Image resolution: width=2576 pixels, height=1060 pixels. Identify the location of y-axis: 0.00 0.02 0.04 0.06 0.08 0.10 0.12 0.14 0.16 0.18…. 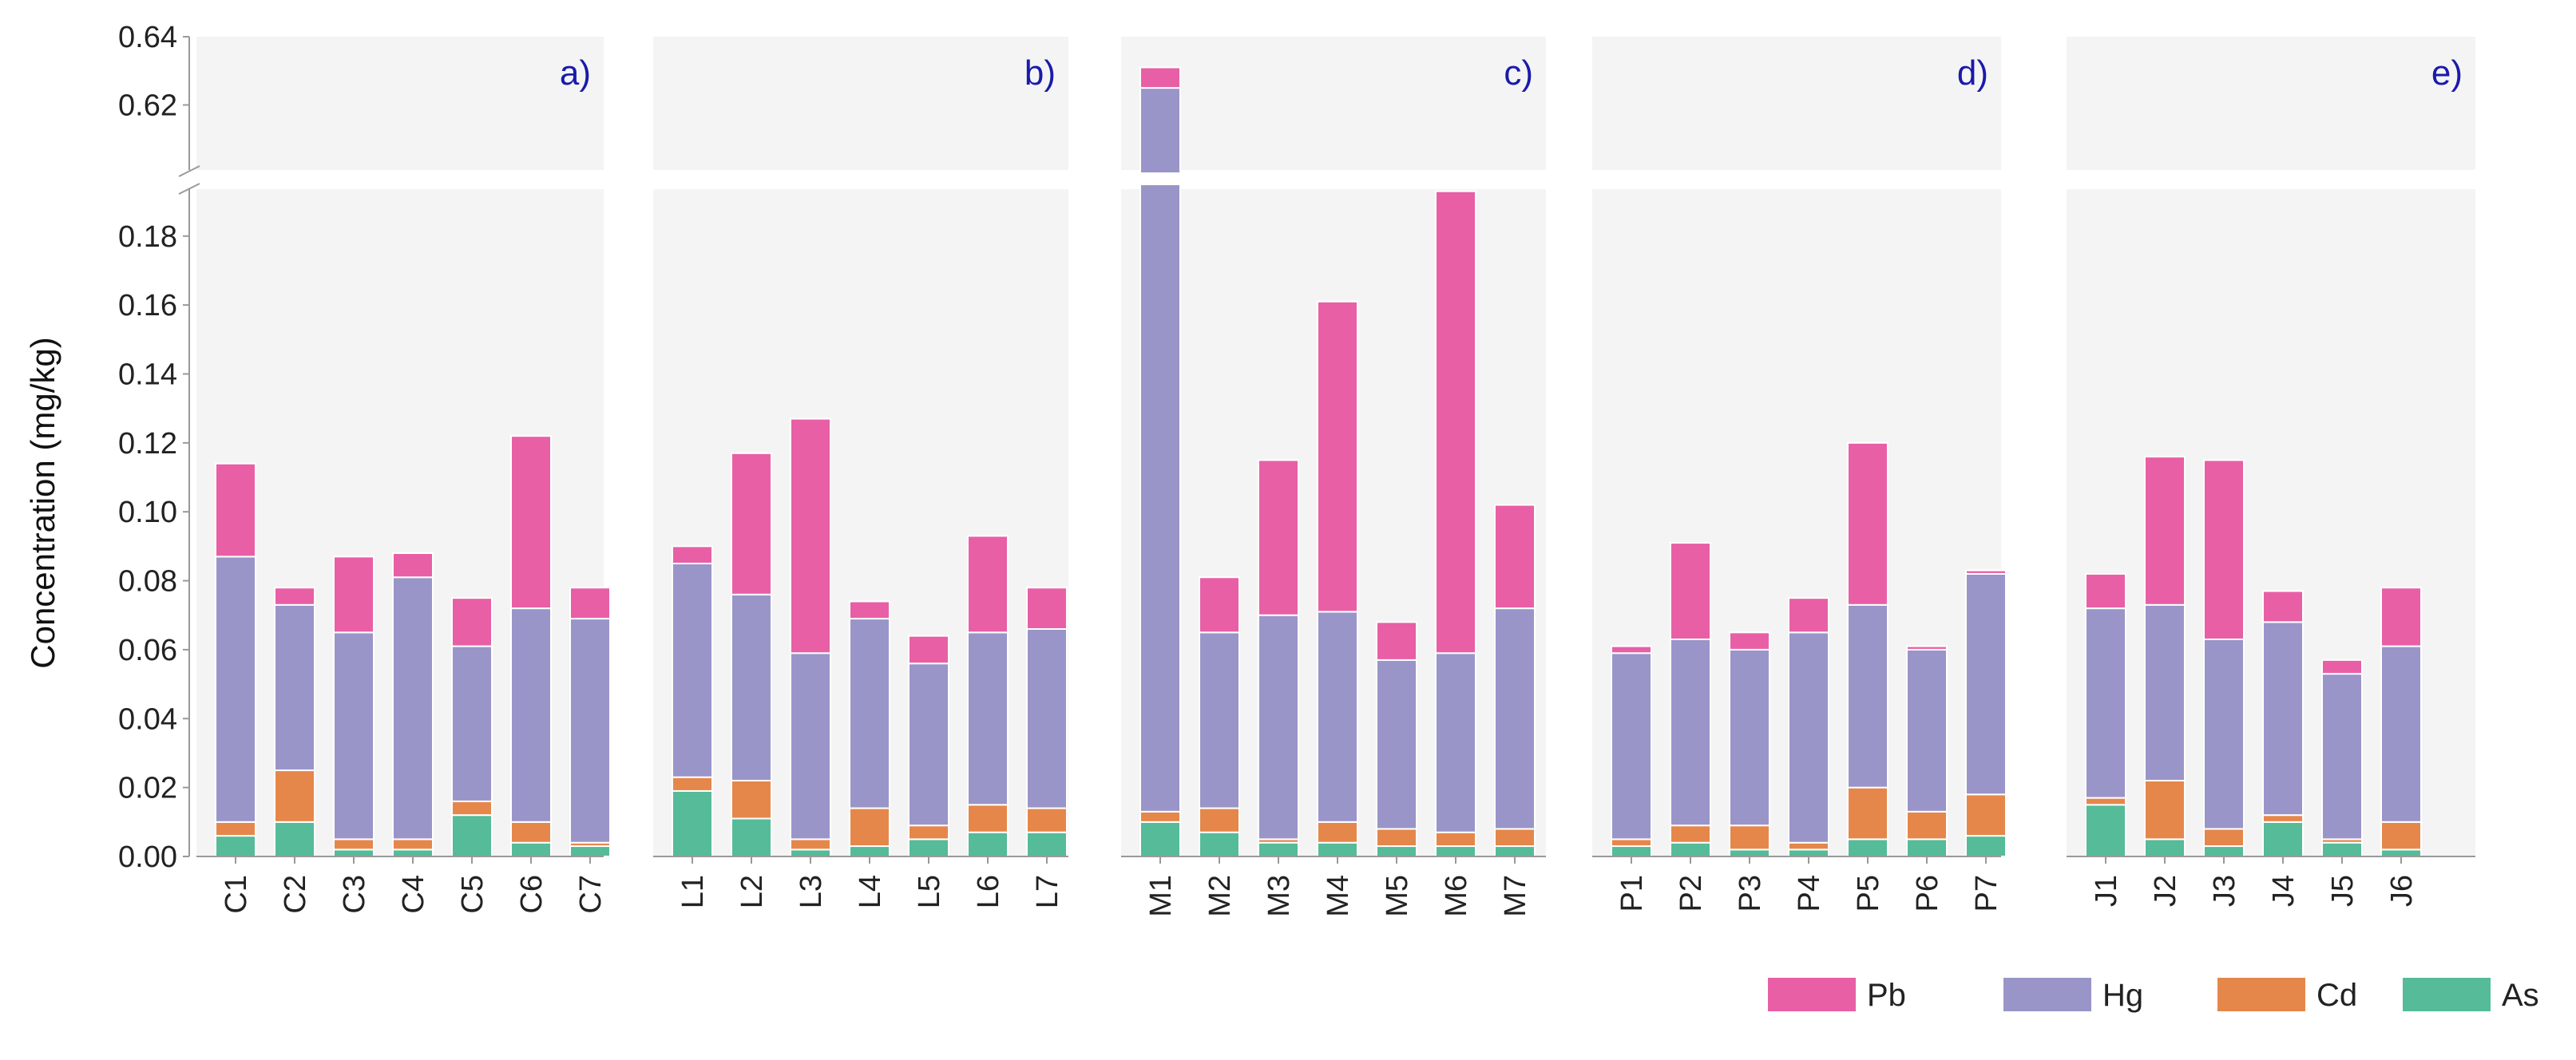
(159, 447).